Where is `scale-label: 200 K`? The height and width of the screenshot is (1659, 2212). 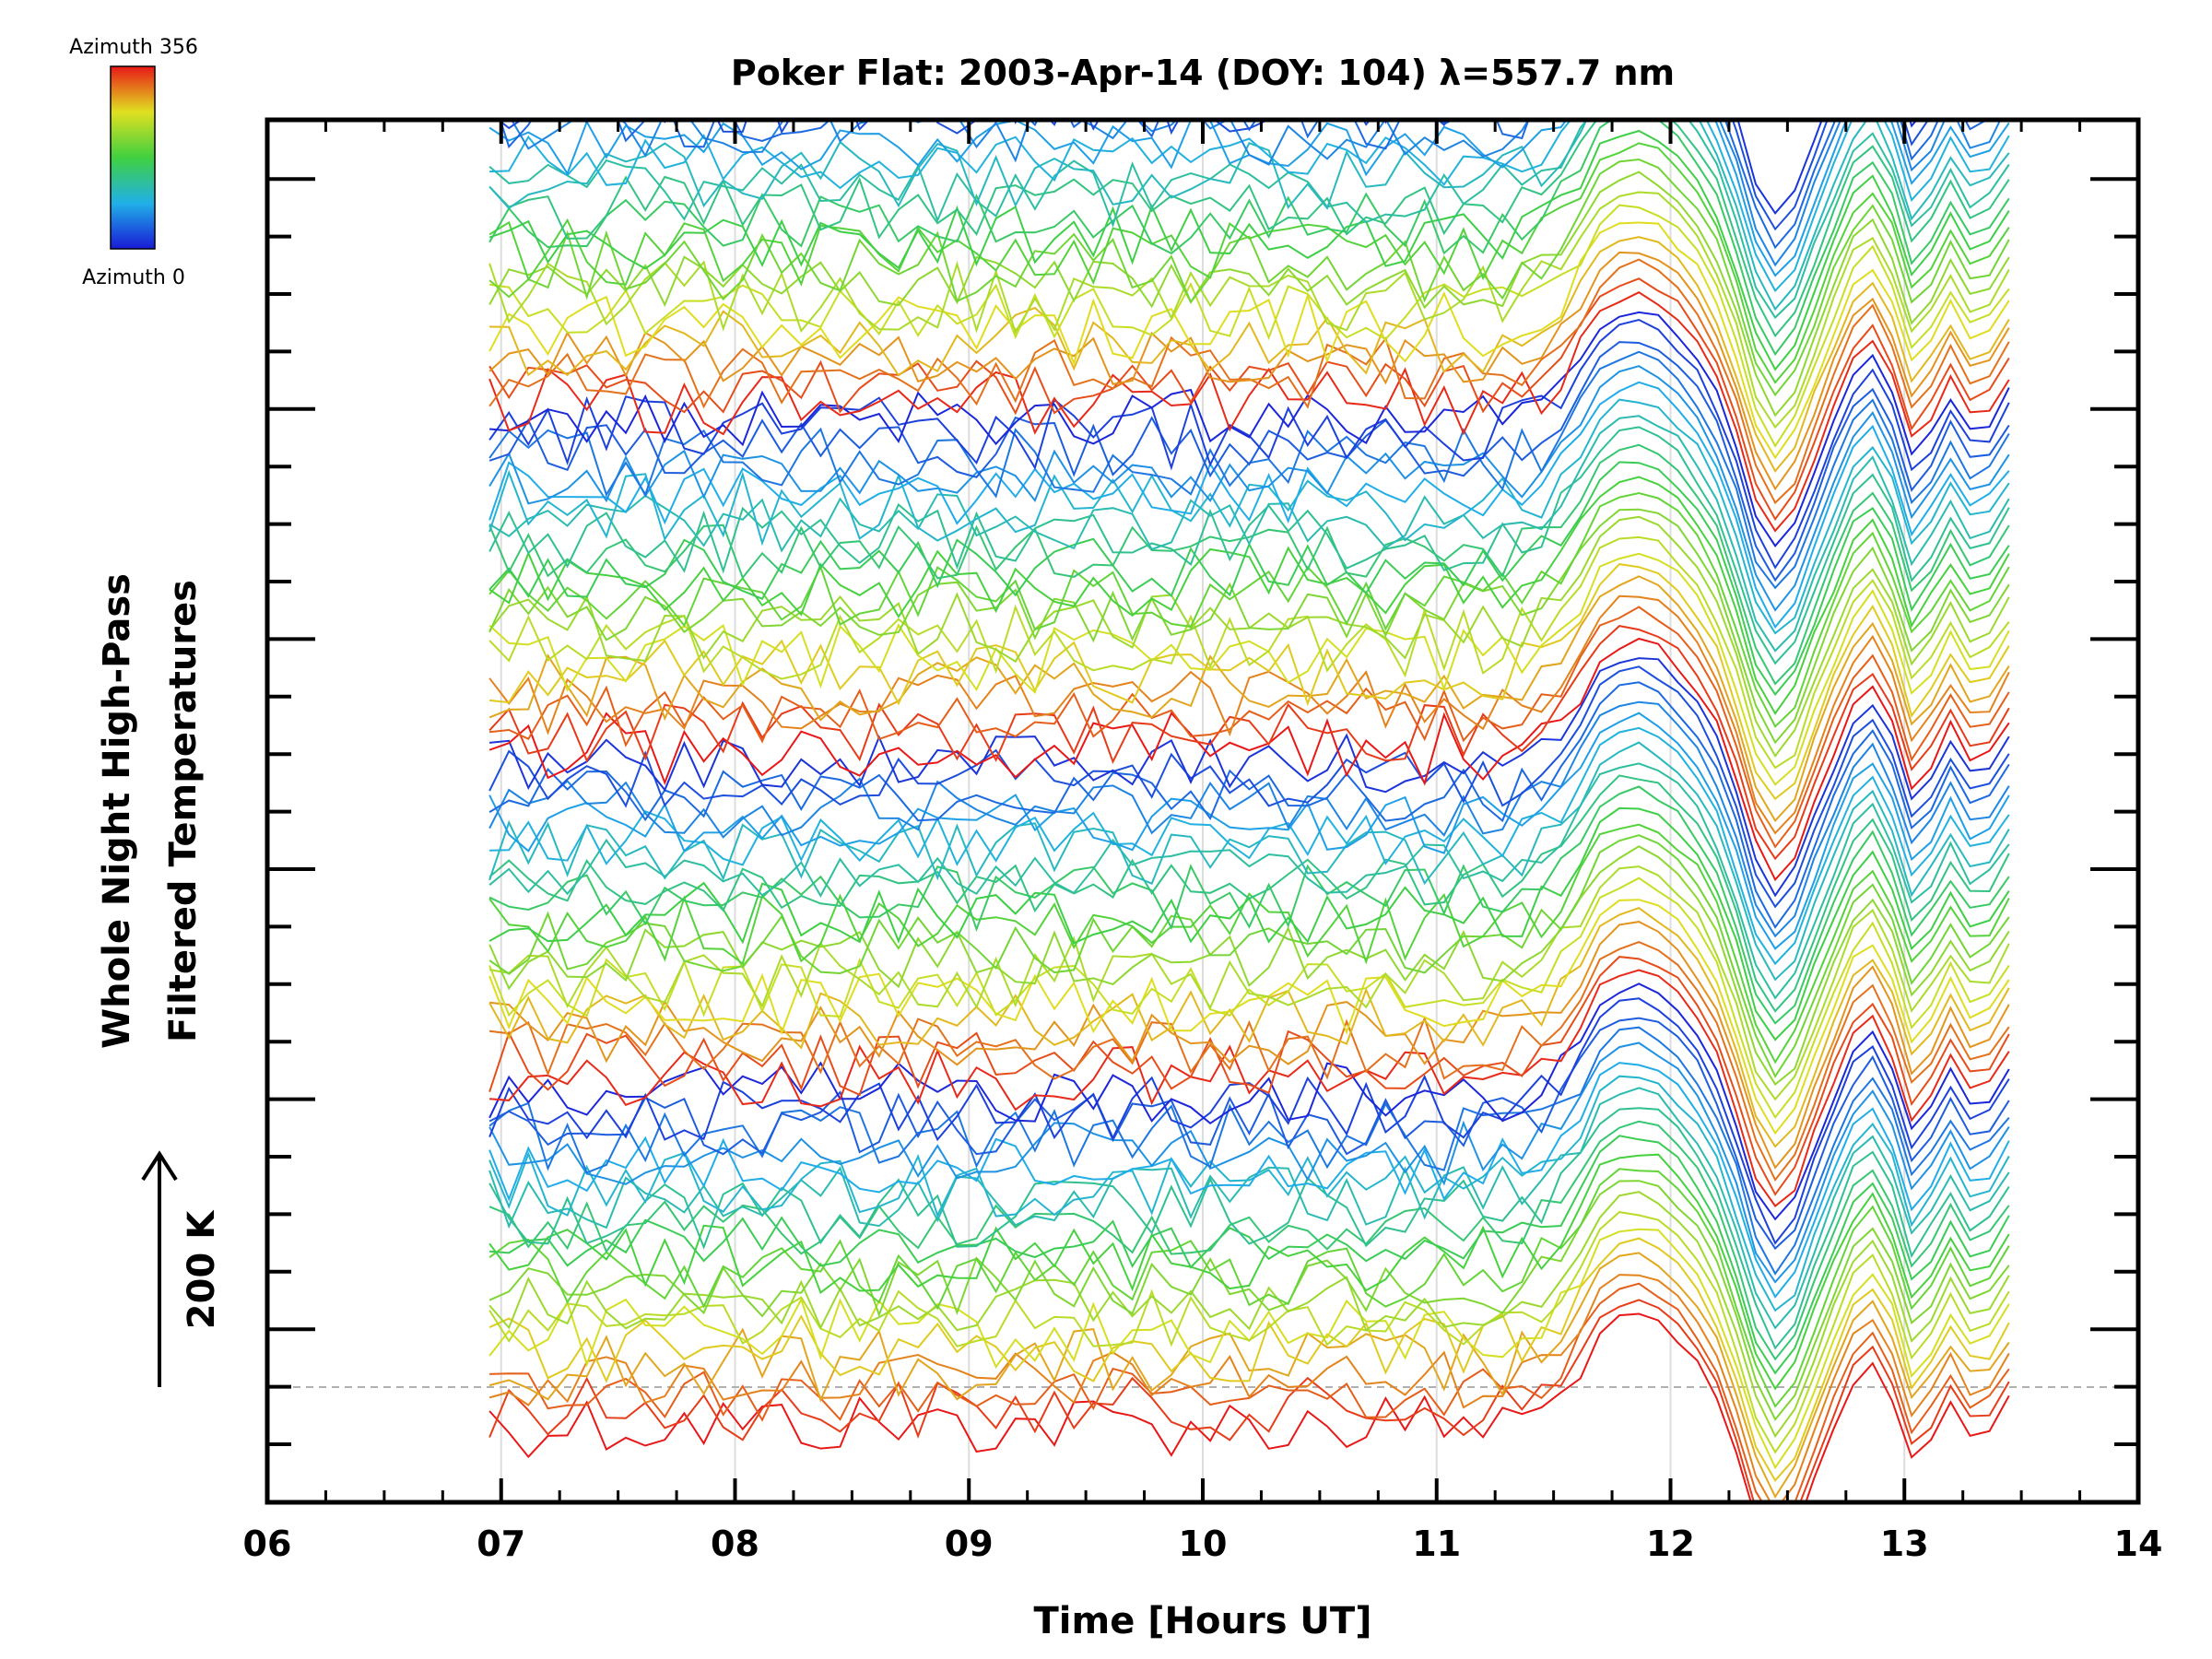 scale-label: 200 K is located at coordinates (202, 1269).